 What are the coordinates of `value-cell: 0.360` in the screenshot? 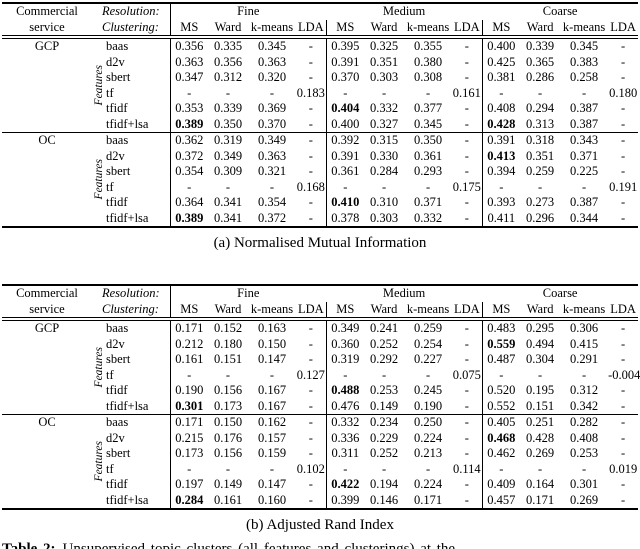 It's located at (345, 344).